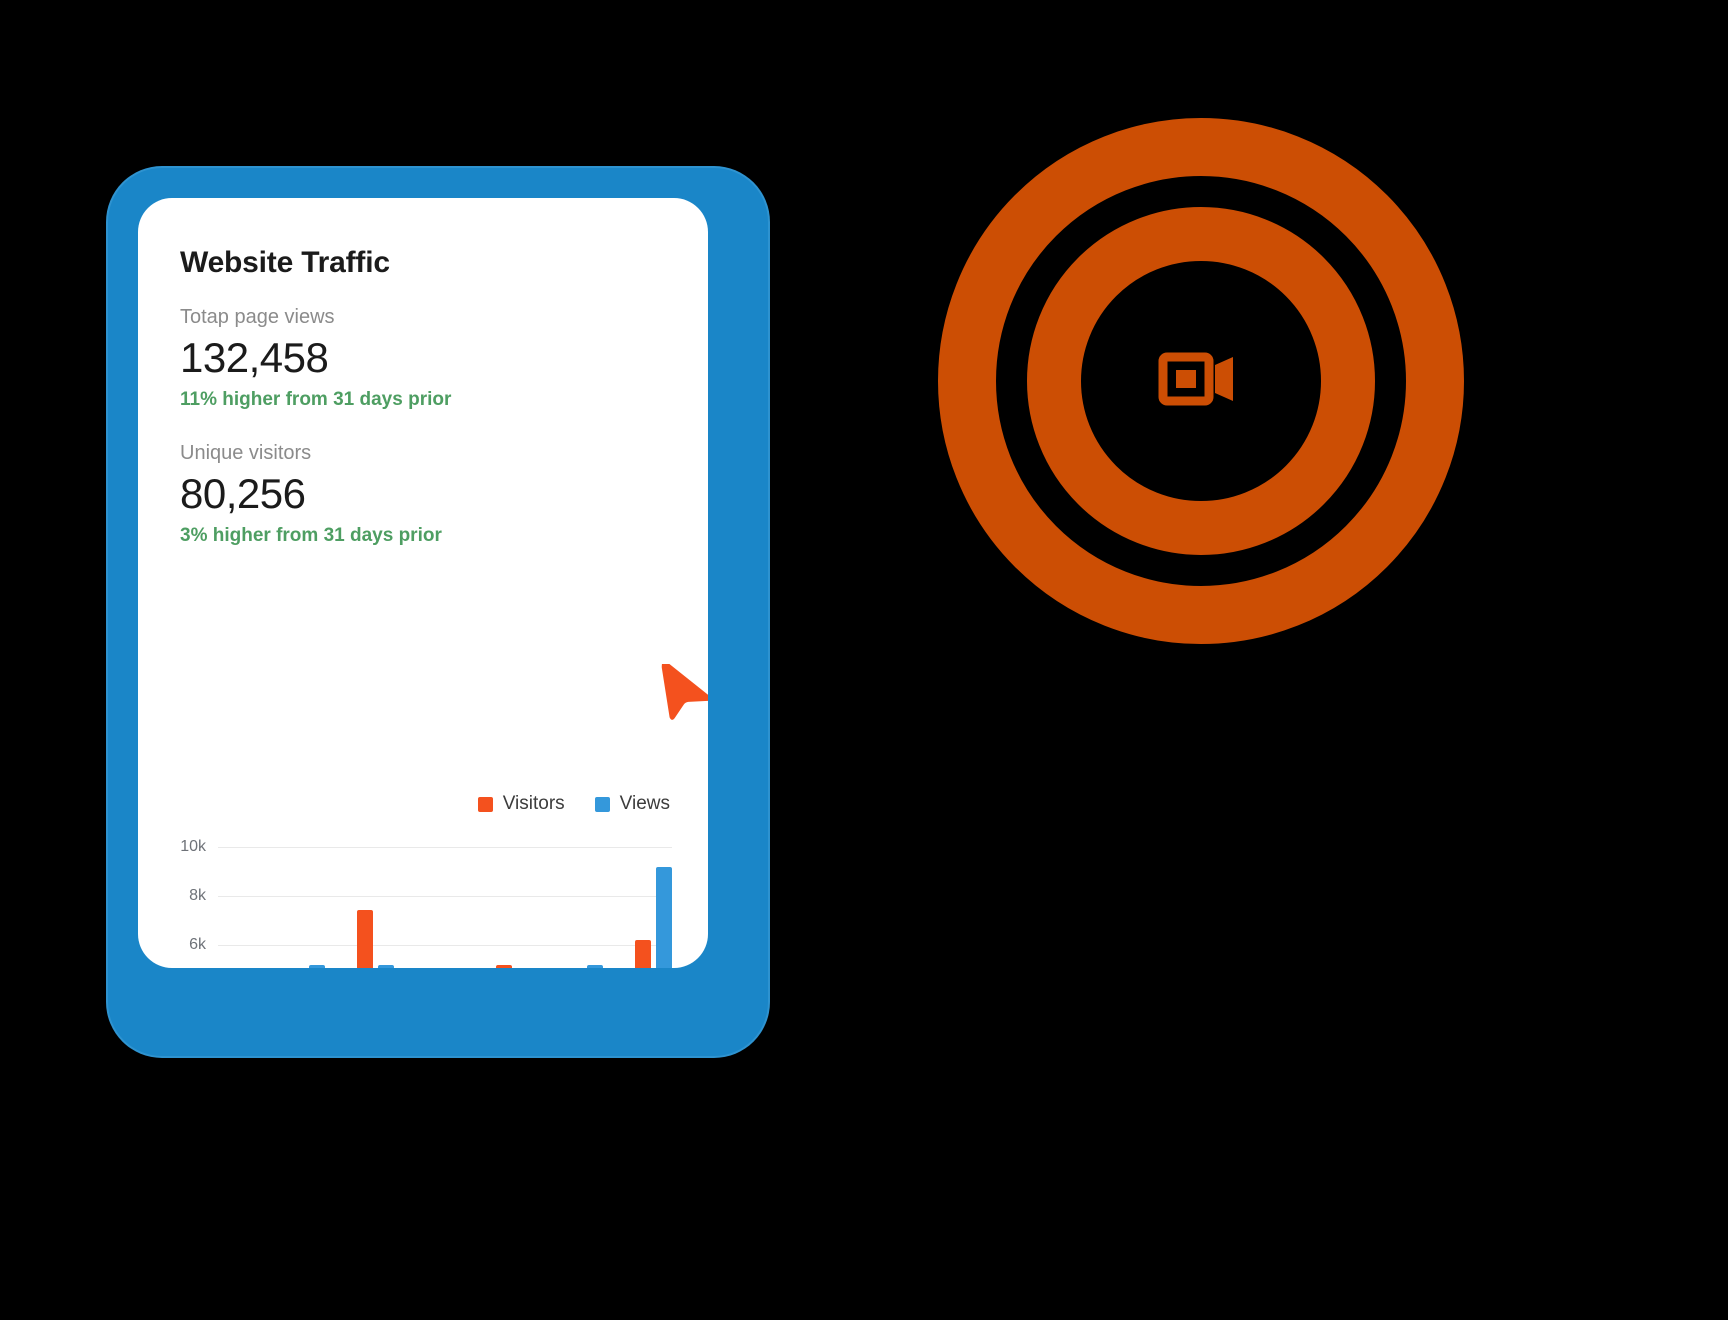 This screenshot has width=1728, height=1320. Describe the element at coordinates (533, 803) in the screenshot. I see `legend-label: Visitors` at that location.